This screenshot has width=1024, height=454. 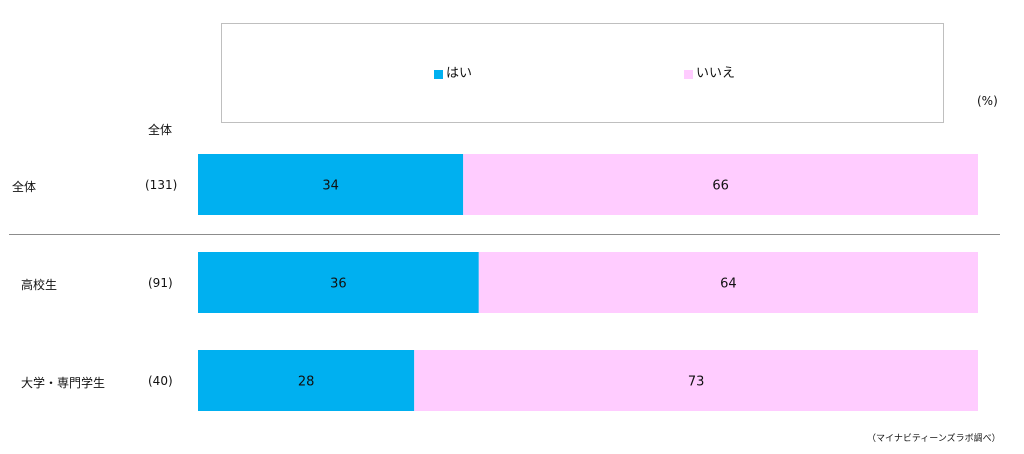 I want to click on bar-university-no, so click(x=696, y=380).